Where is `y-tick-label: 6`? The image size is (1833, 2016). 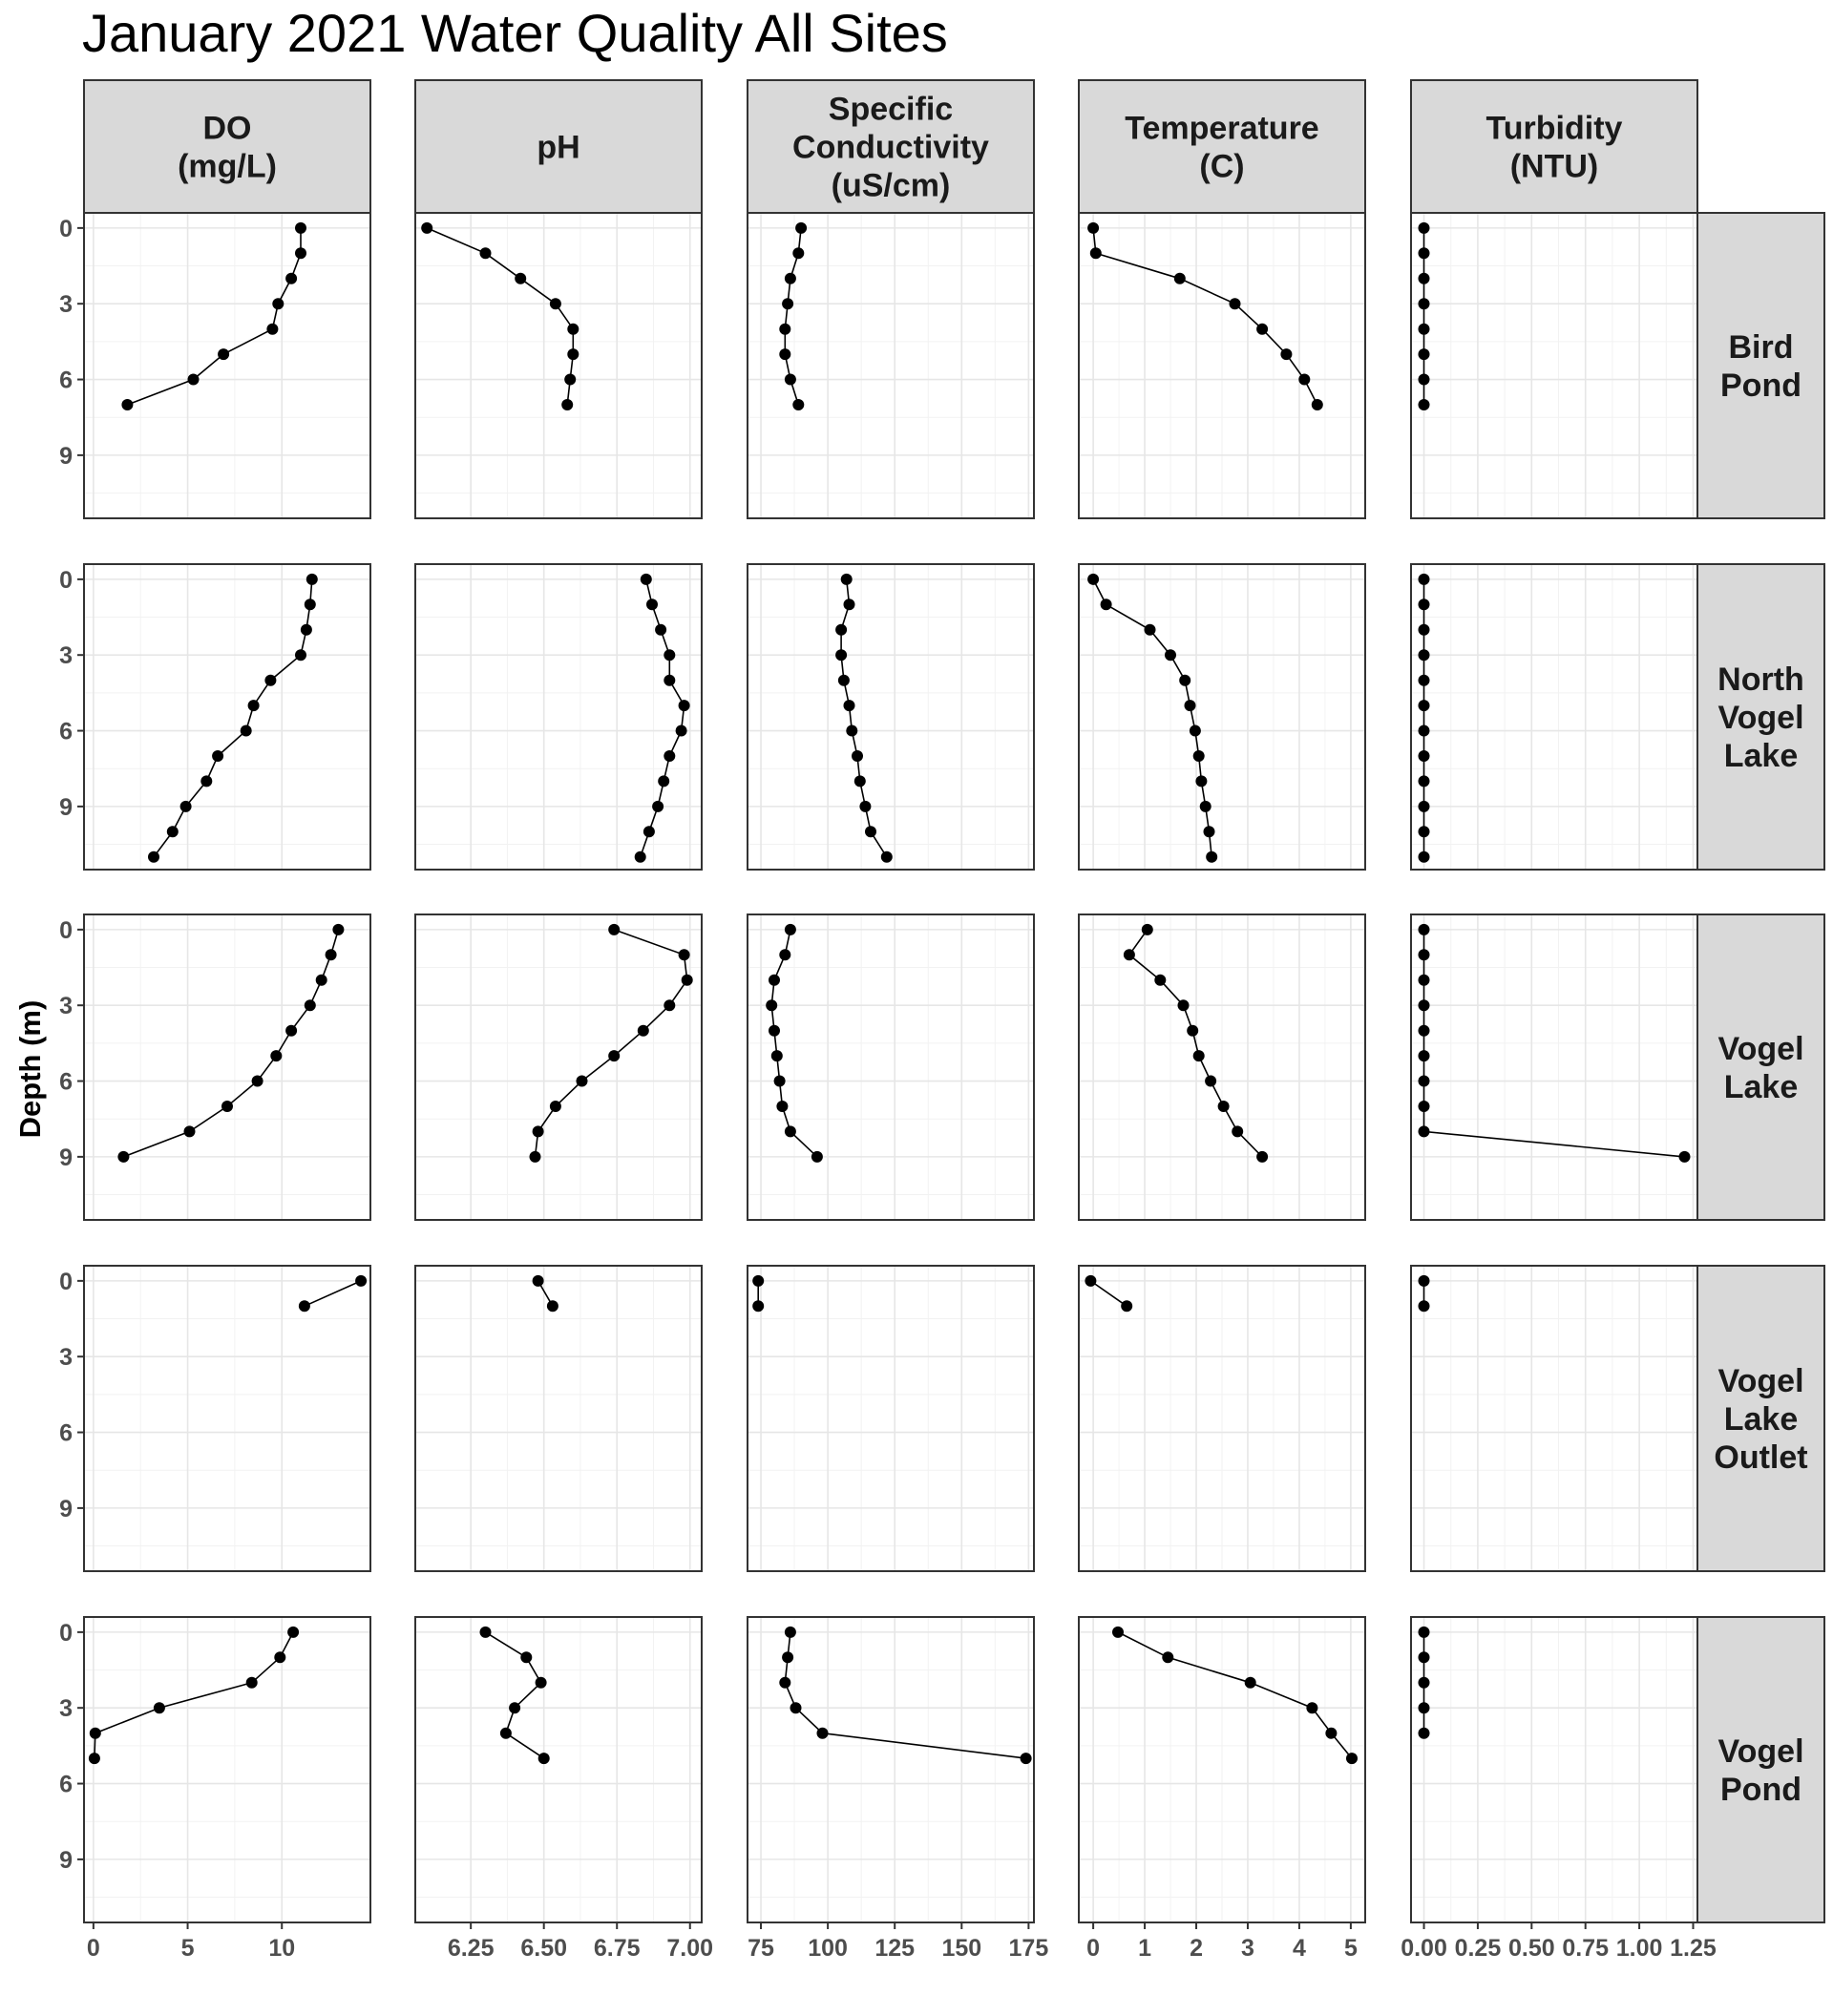
y-tick-label: 6 is located at coordinates (66, 381).